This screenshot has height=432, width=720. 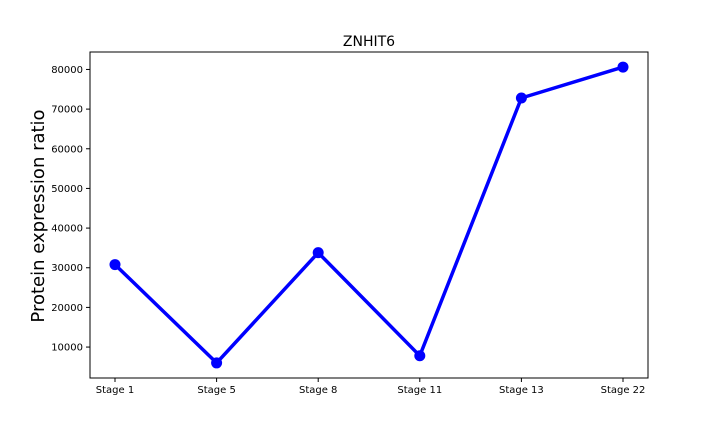 What do you see at coordinates (419, 390) in the screenshot?
I see `x-tick-label: Stage 11` at bounding box center [419, 390].